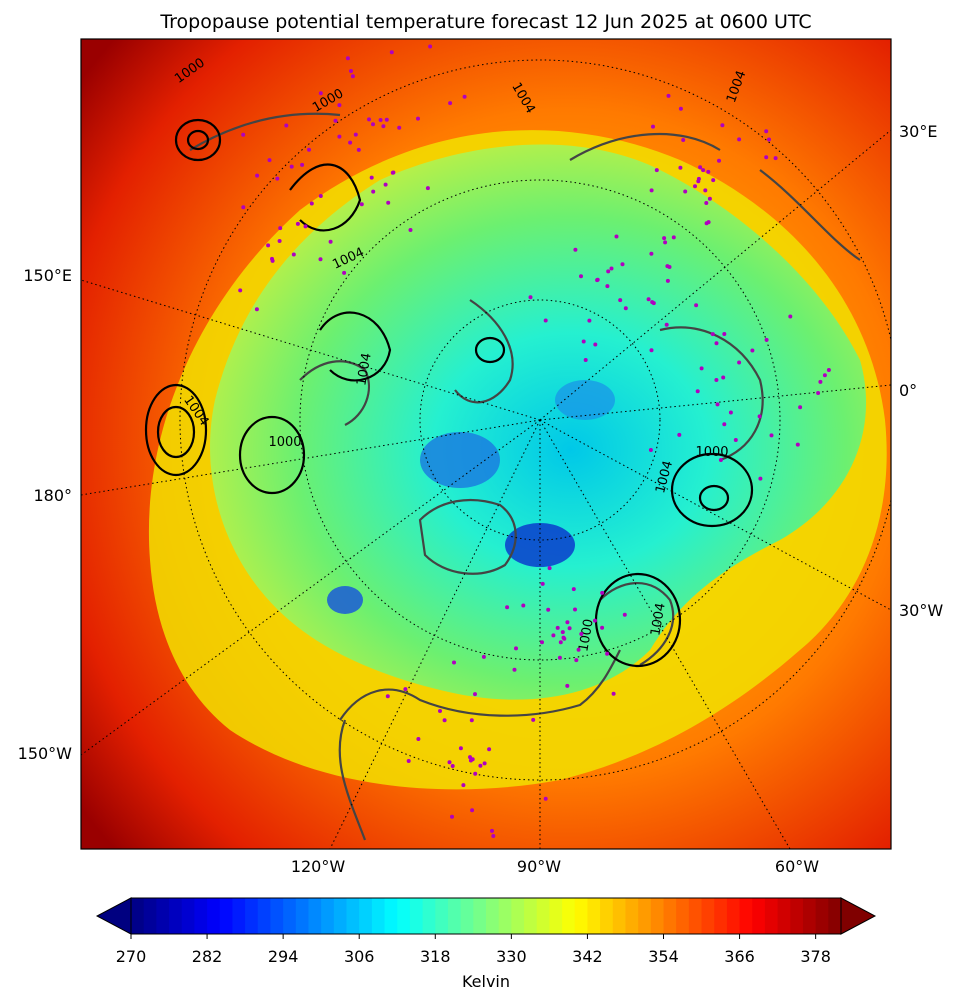  What do you see at coordinates (858, 916) in the screenshot?
I see `colorbar-extend-max` at bounding box center [858, 916].